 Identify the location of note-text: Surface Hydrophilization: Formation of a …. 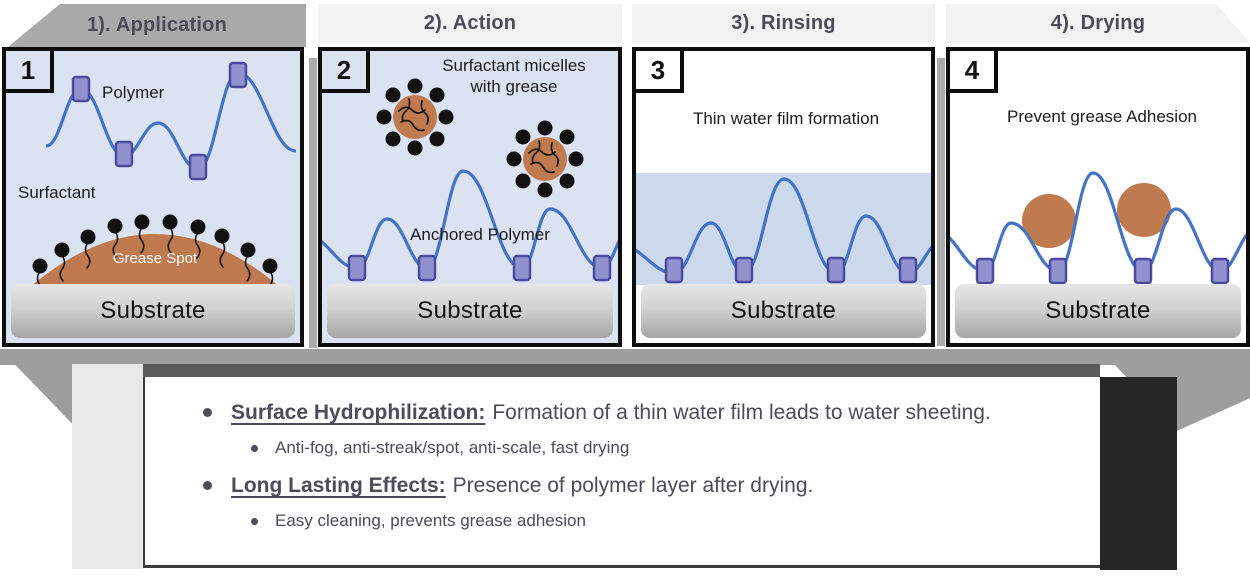
(611, 412).